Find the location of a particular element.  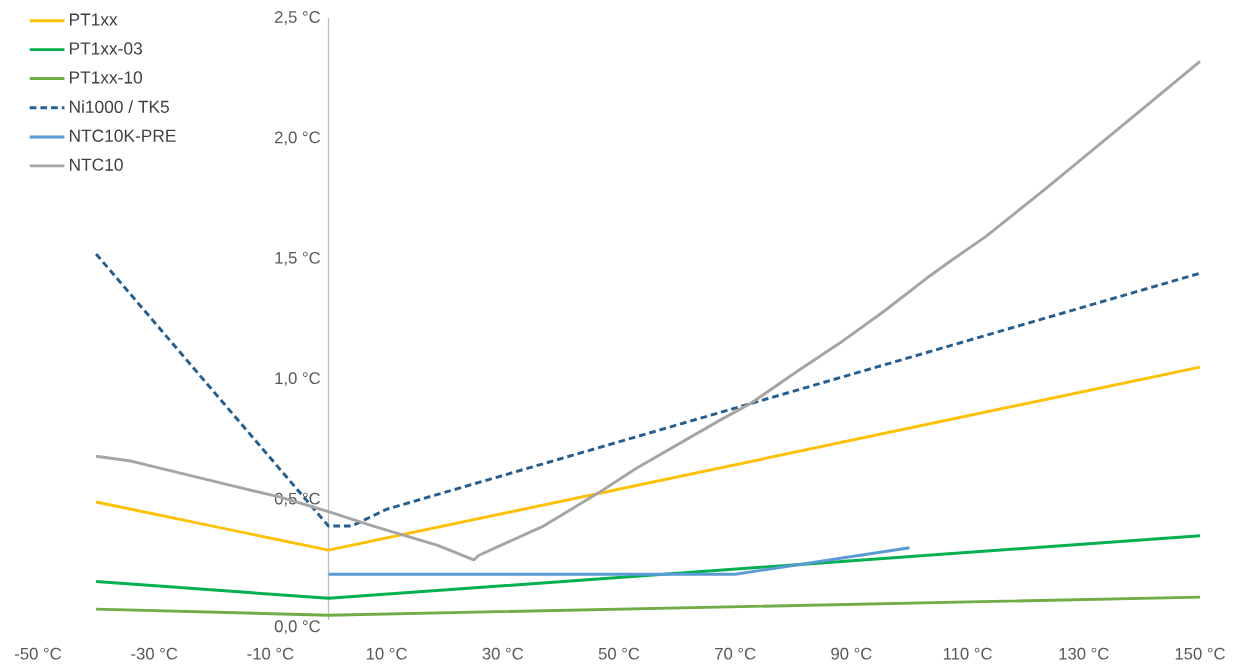

x-tick-label: 150 °C is located at coordinates (1200, 653).